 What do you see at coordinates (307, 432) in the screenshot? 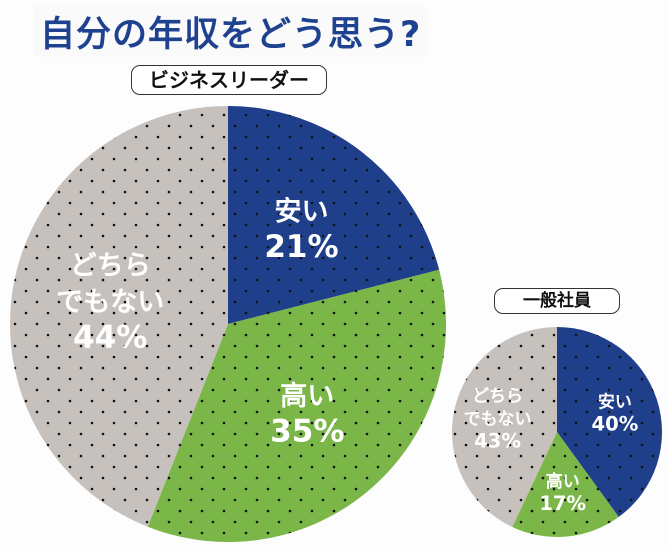
I see `slice-value-label: 35%` at bounding box center [307, 432].